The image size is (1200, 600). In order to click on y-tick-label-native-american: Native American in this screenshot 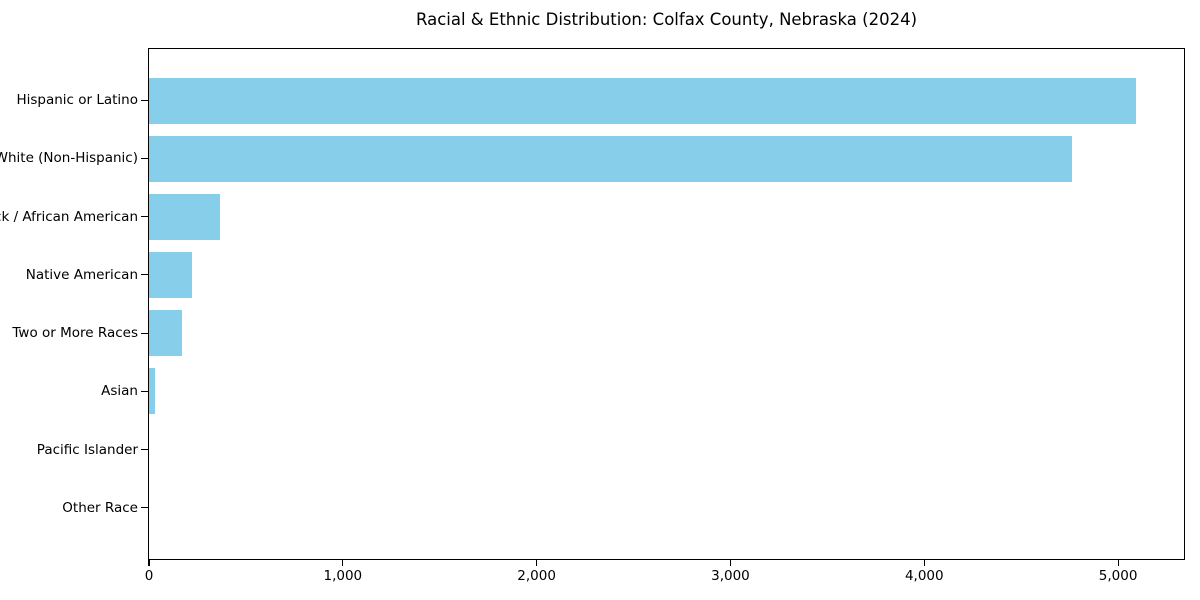, I will do `click(81, 274)`.